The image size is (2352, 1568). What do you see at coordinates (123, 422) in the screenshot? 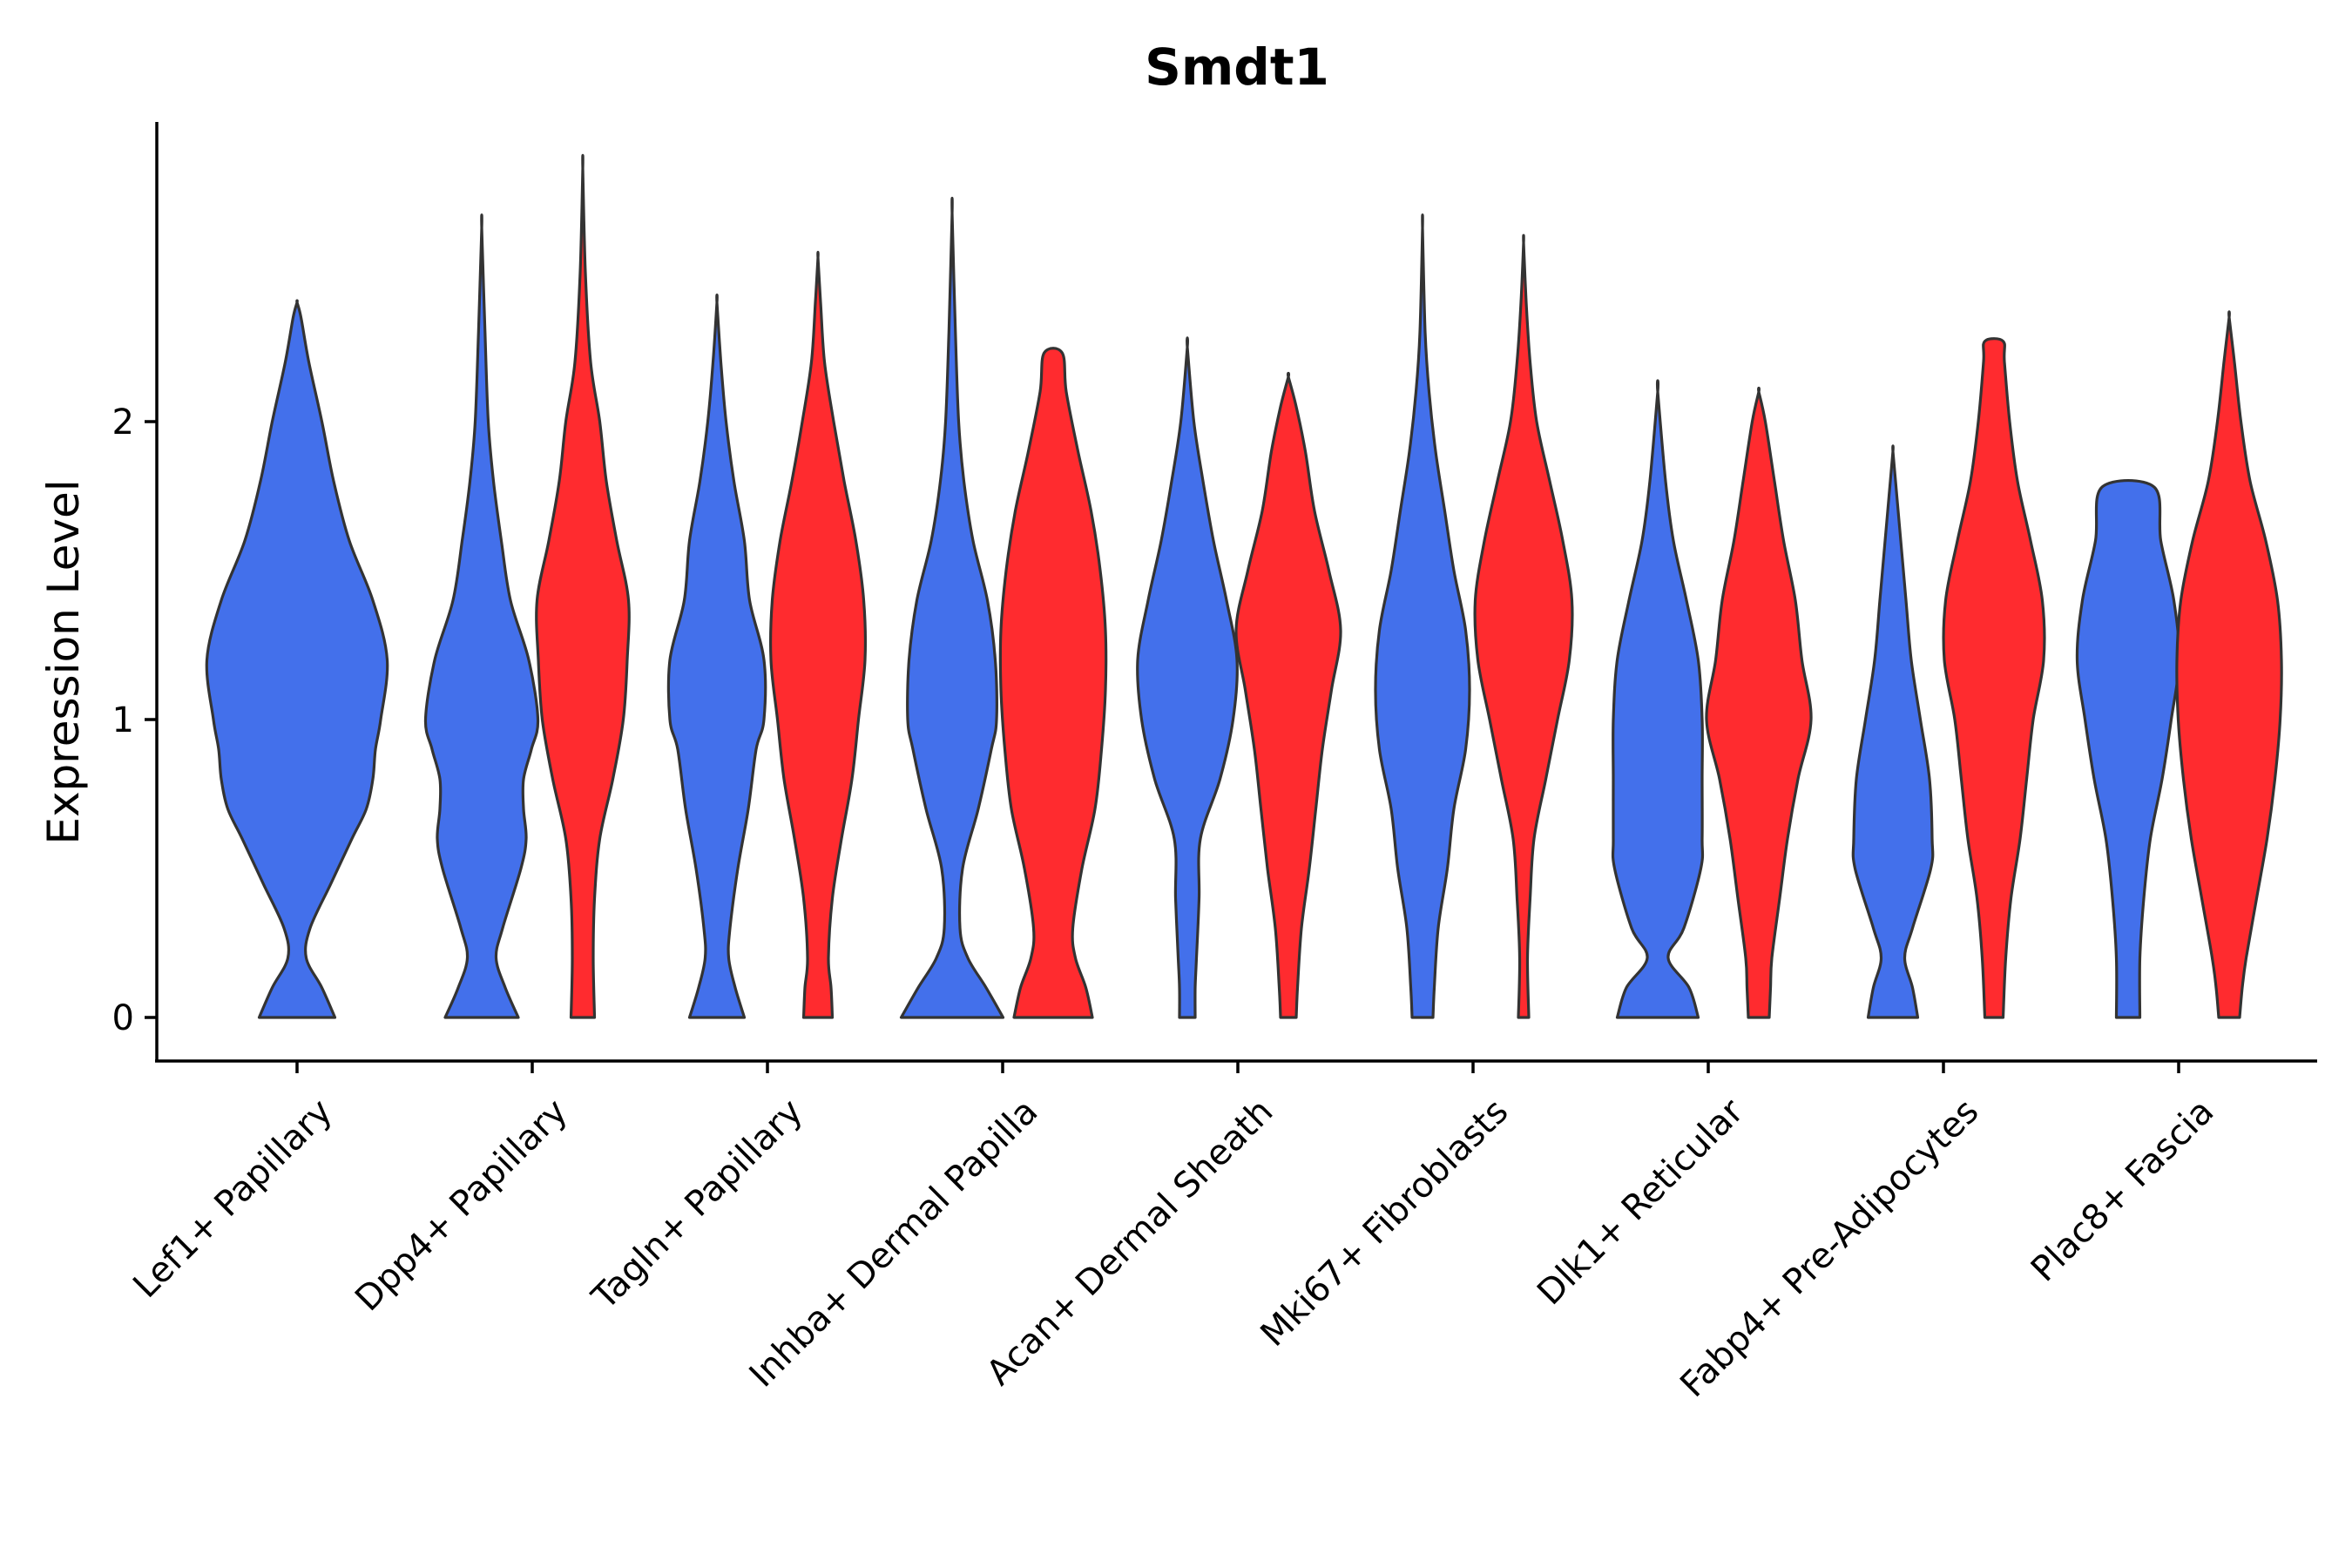
I see `y-tick-label: 2` at bounding box center [123, 422].